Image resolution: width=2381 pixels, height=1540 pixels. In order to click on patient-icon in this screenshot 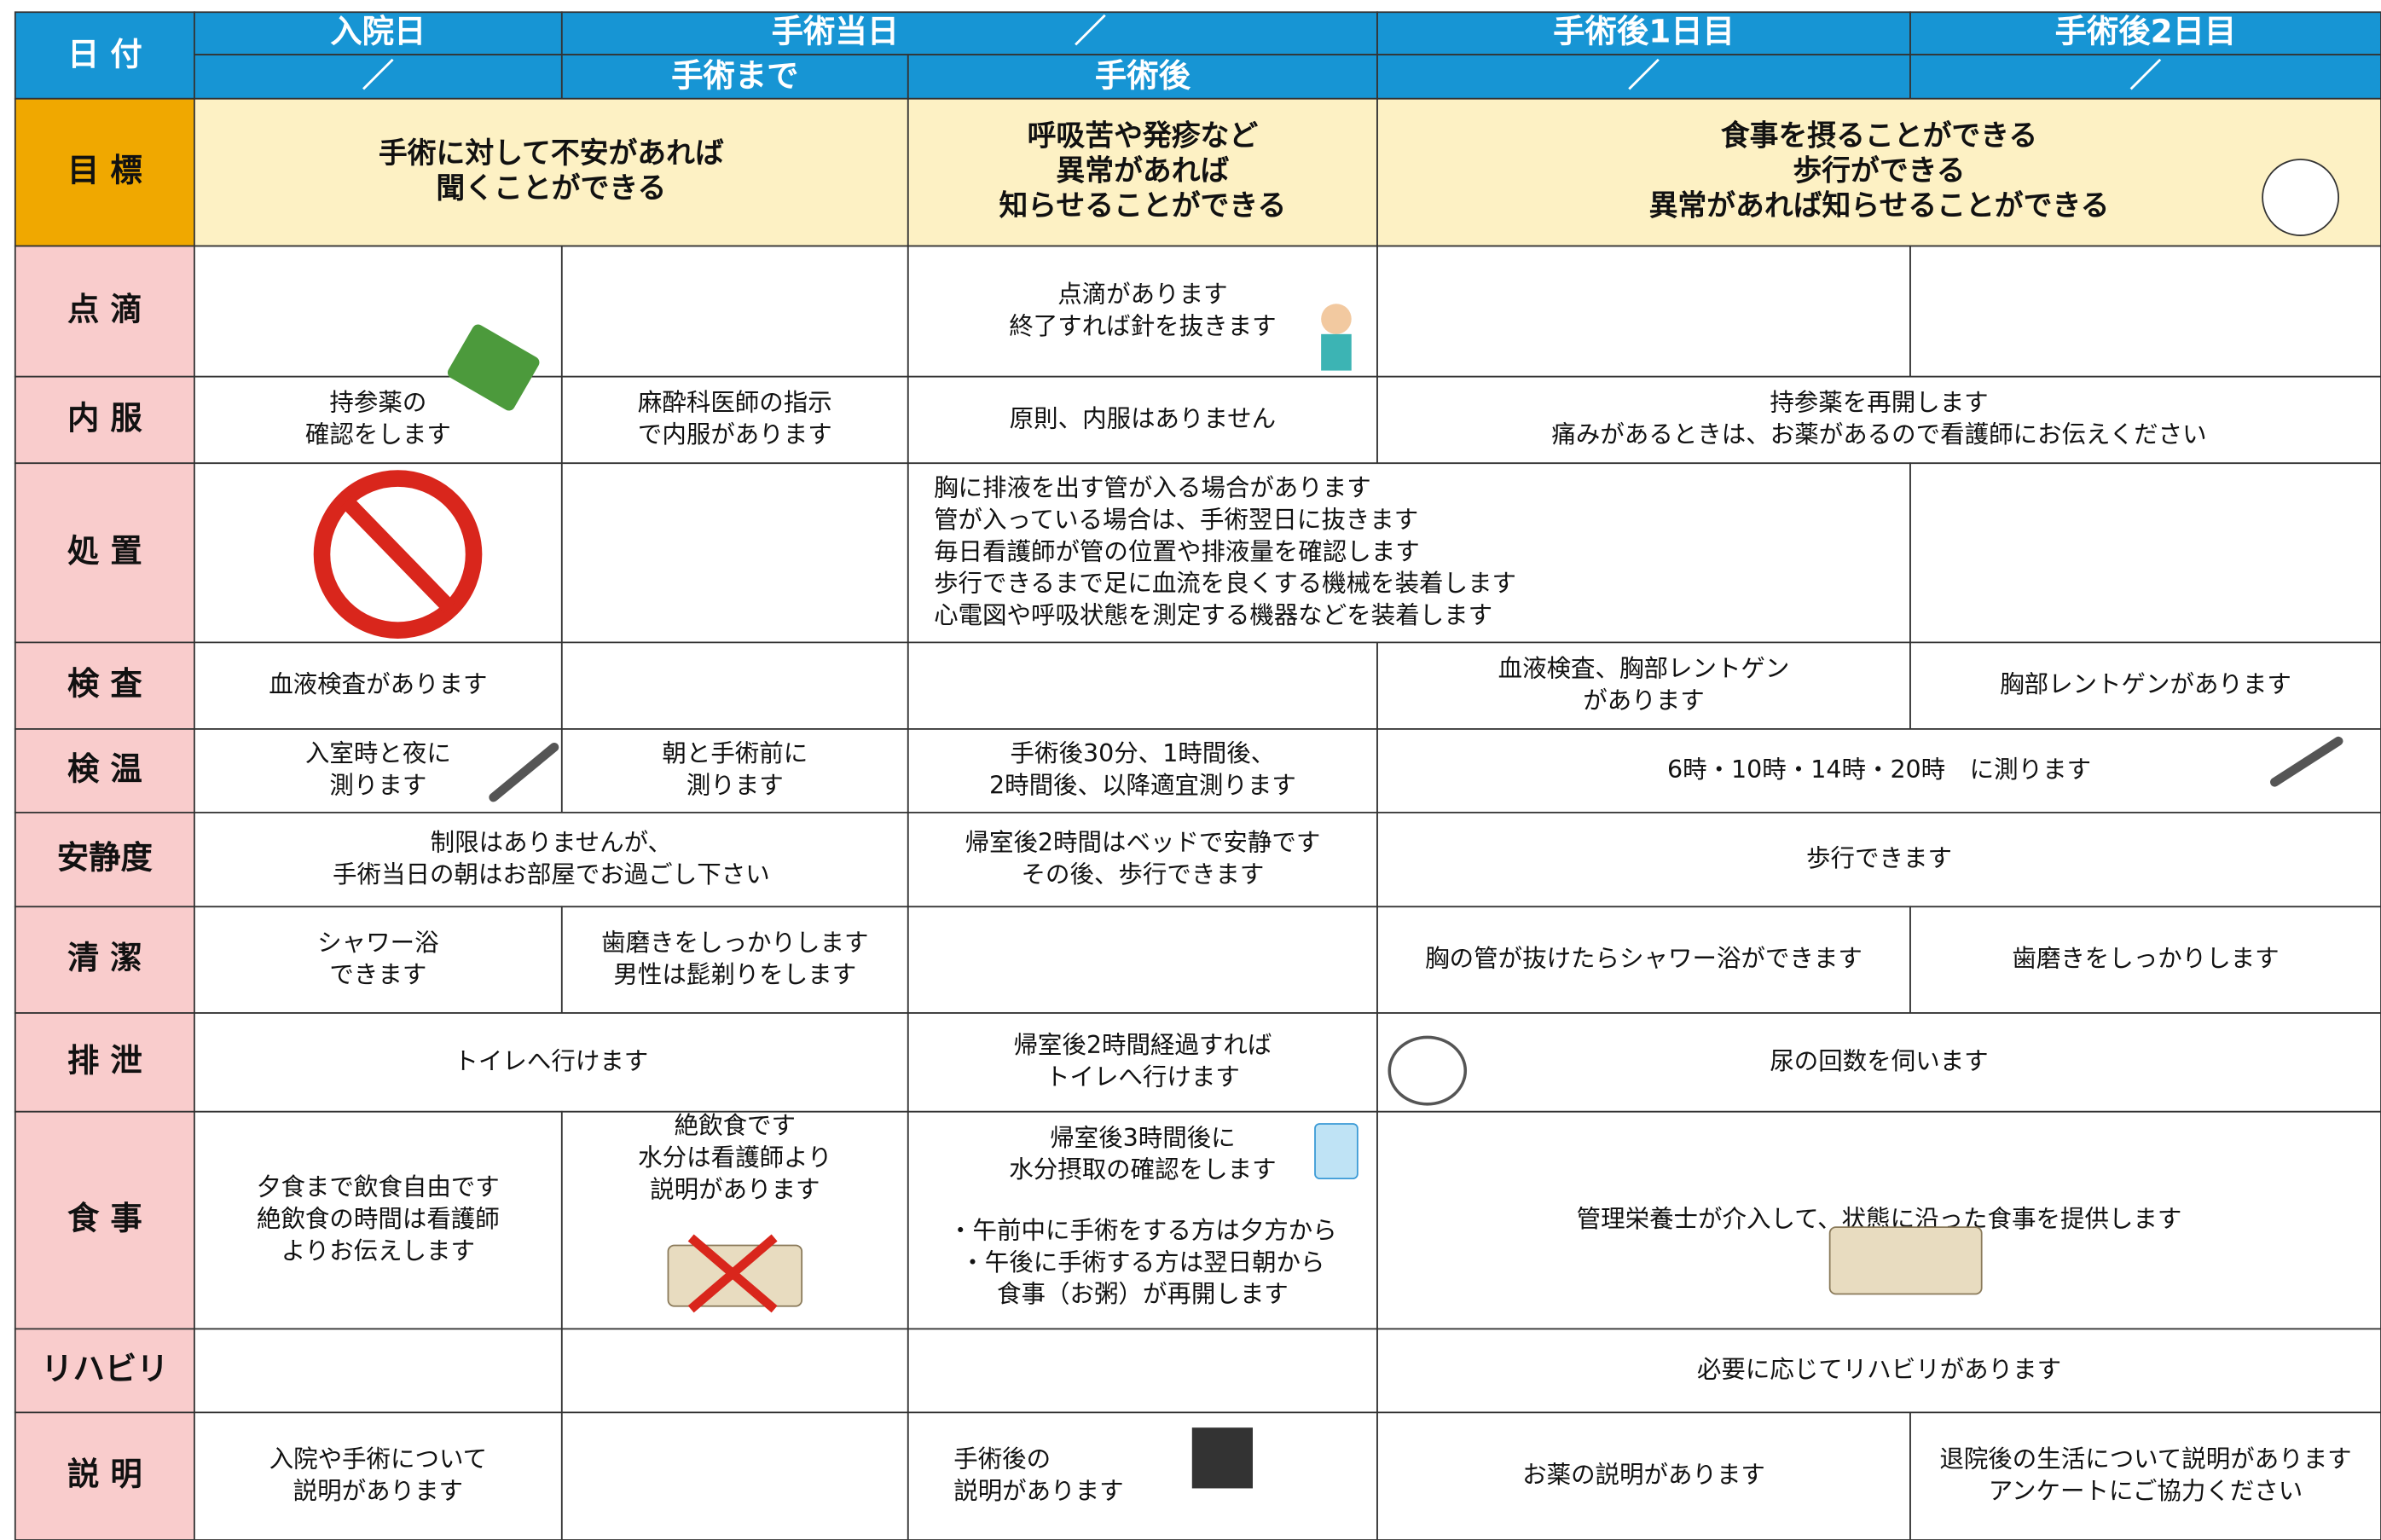, I will do `click(1336, 319)`.